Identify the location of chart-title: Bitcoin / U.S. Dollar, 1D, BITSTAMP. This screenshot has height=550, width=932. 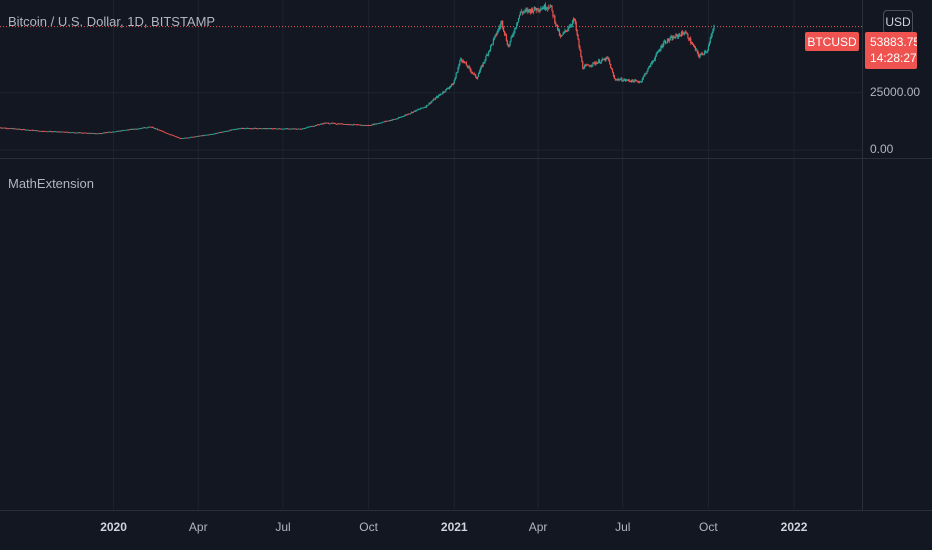
(112, 21).